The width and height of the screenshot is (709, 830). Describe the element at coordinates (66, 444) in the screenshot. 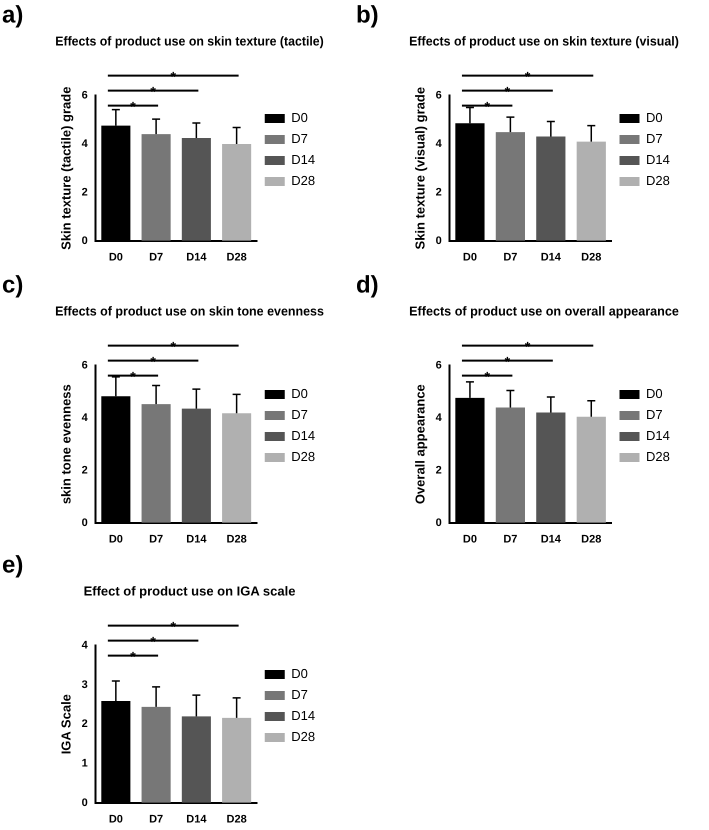

I see `y-axis-title: skin tone evenness` at that location.